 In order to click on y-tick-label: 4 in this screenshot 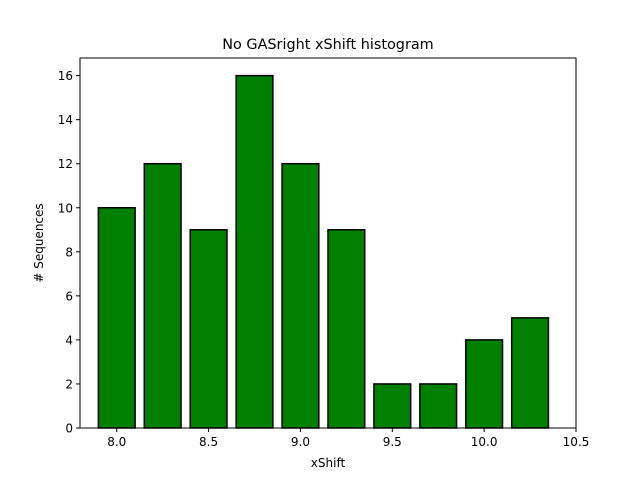, I will do `click(69, 340)`.